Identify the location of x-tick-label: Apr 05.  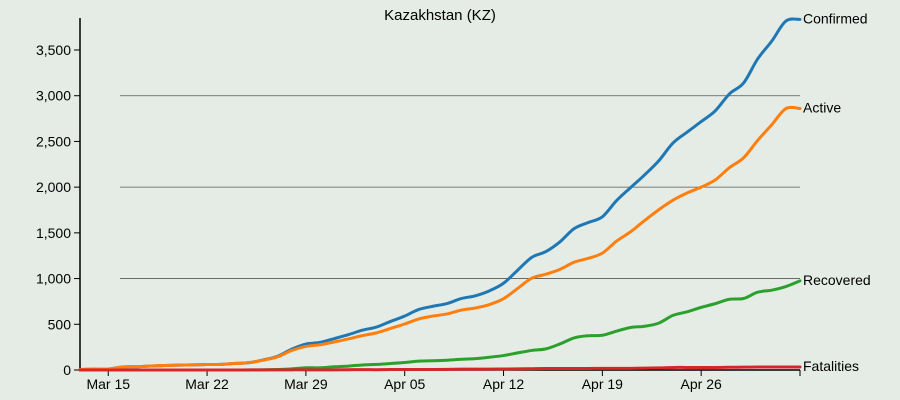
(404, 384).